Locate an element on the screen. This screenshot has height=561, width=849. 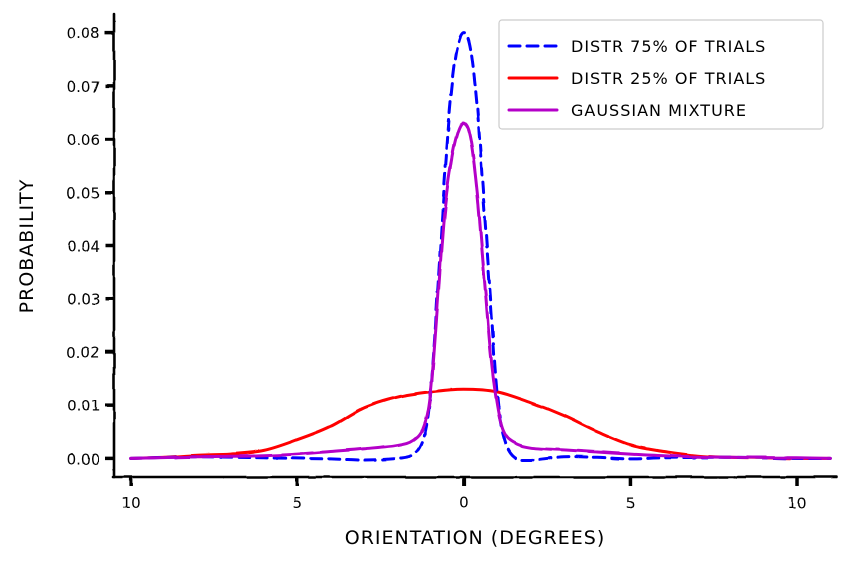
y-axis-label: PROBABILITY is located at coordinates (27, 246).